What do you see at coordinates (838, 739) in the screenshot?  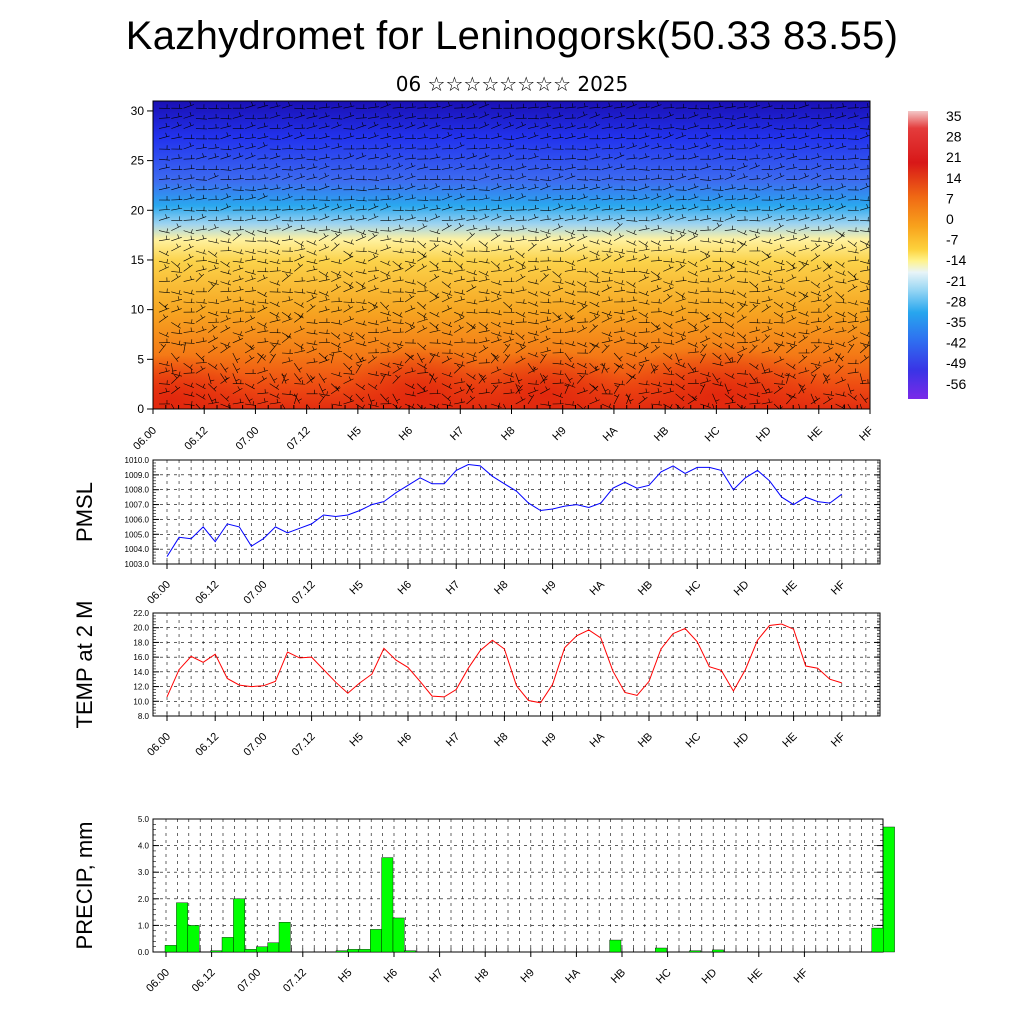 I see `x-tick-label: HF` at bounding box center [838, 739].